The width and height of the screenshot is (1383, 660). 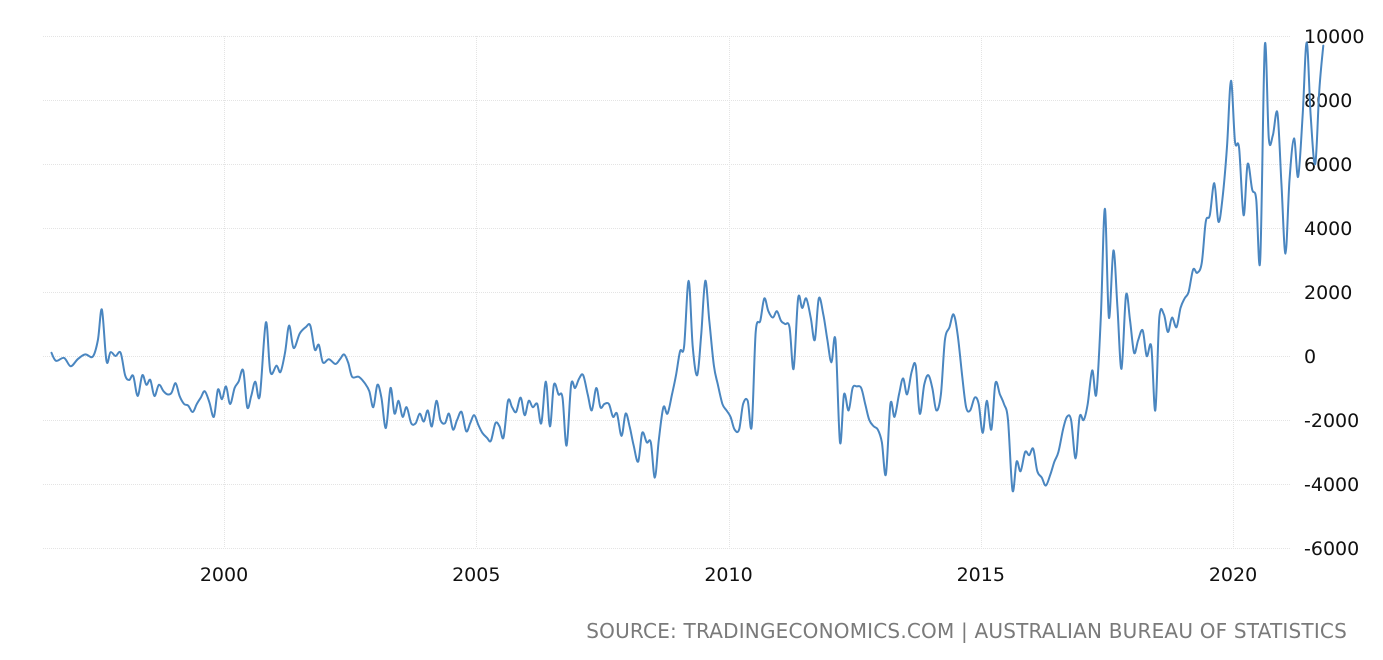 I want to click on y-tick-label: 0, so click(x=1310, y=357).